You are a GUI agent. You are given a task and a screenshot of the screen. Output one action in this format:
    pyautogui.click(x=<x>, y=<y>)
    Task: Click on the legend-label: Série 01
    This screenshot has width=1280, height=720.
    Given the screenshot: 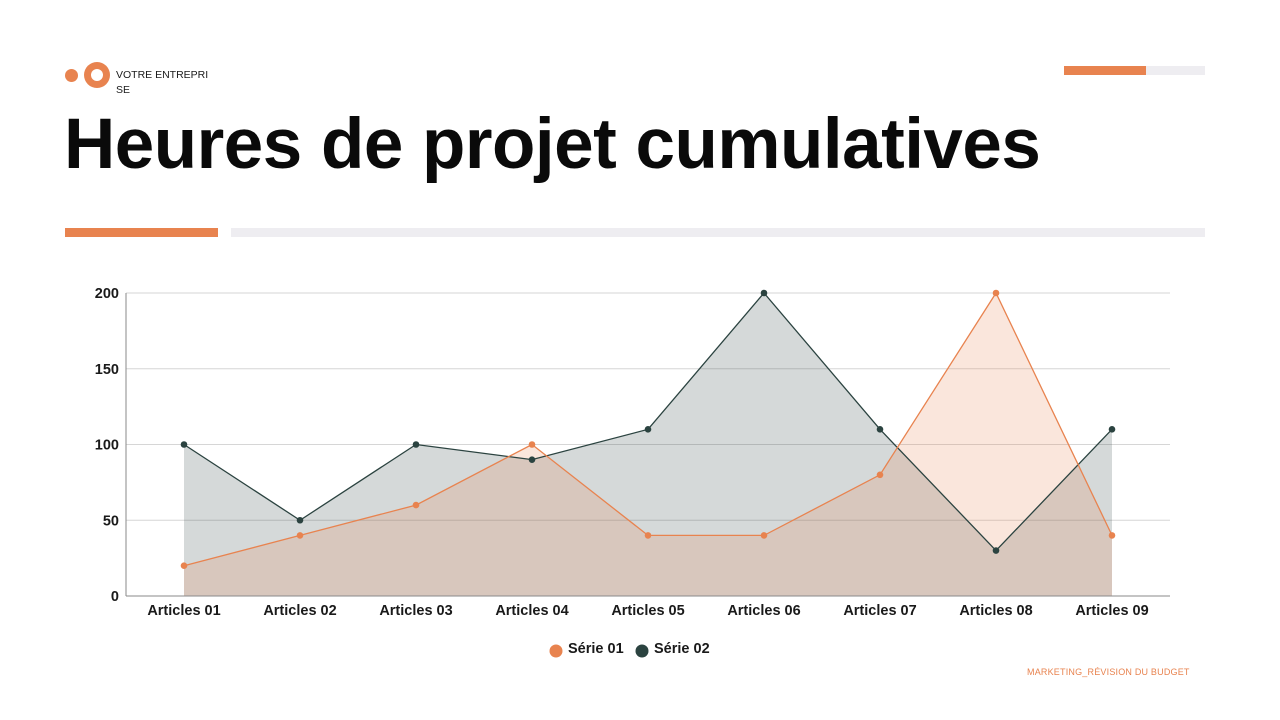 What is the action you would take?
    pyautogui.click(x=596, y=649)
    